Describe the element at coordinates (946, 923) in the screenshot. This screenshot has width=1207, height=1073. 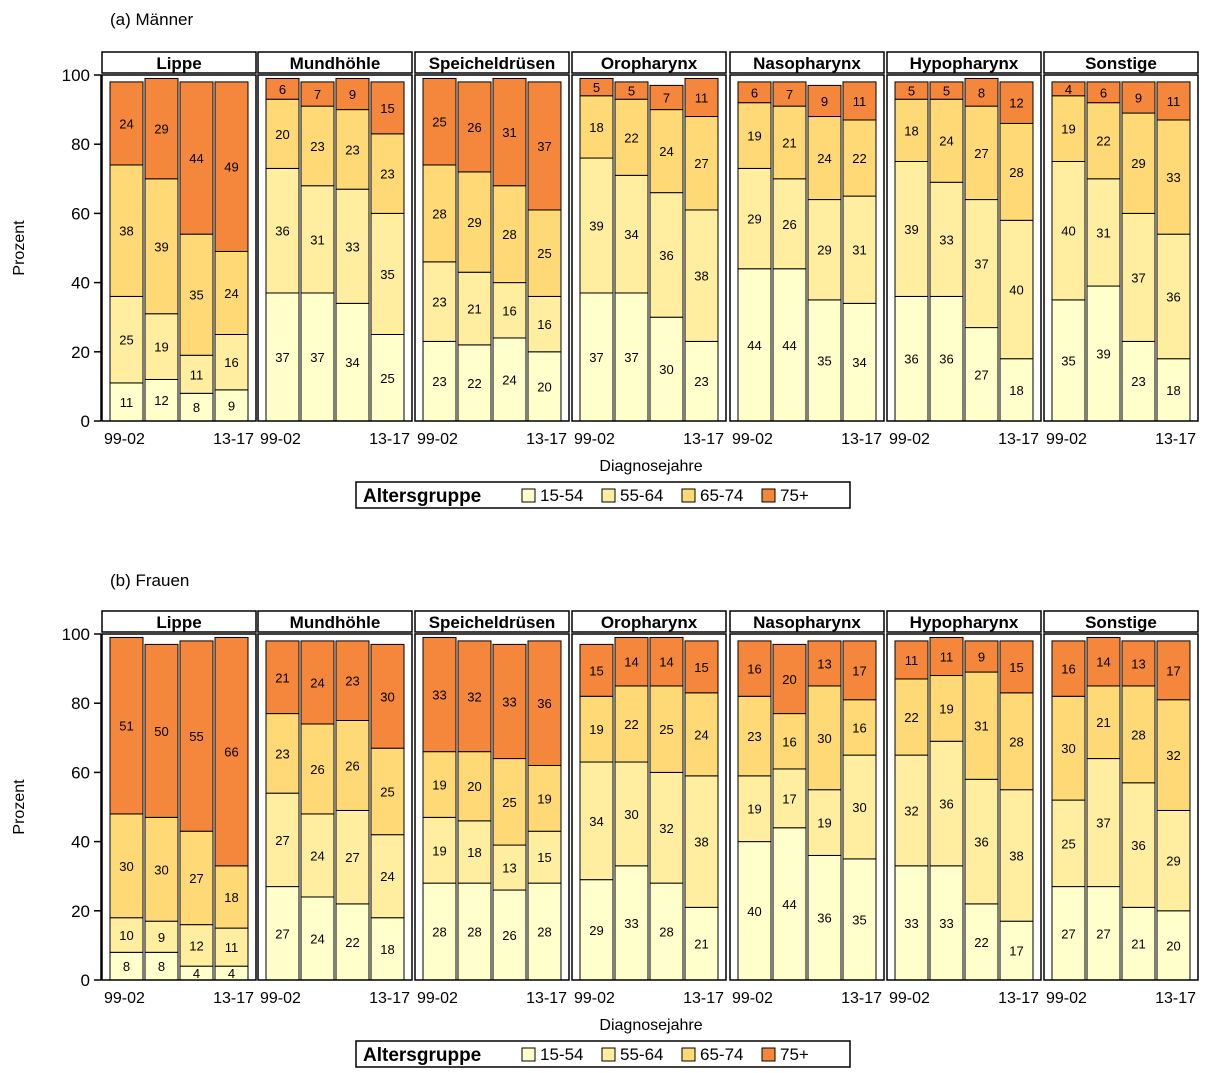
I see `data-label: 33` at that location.